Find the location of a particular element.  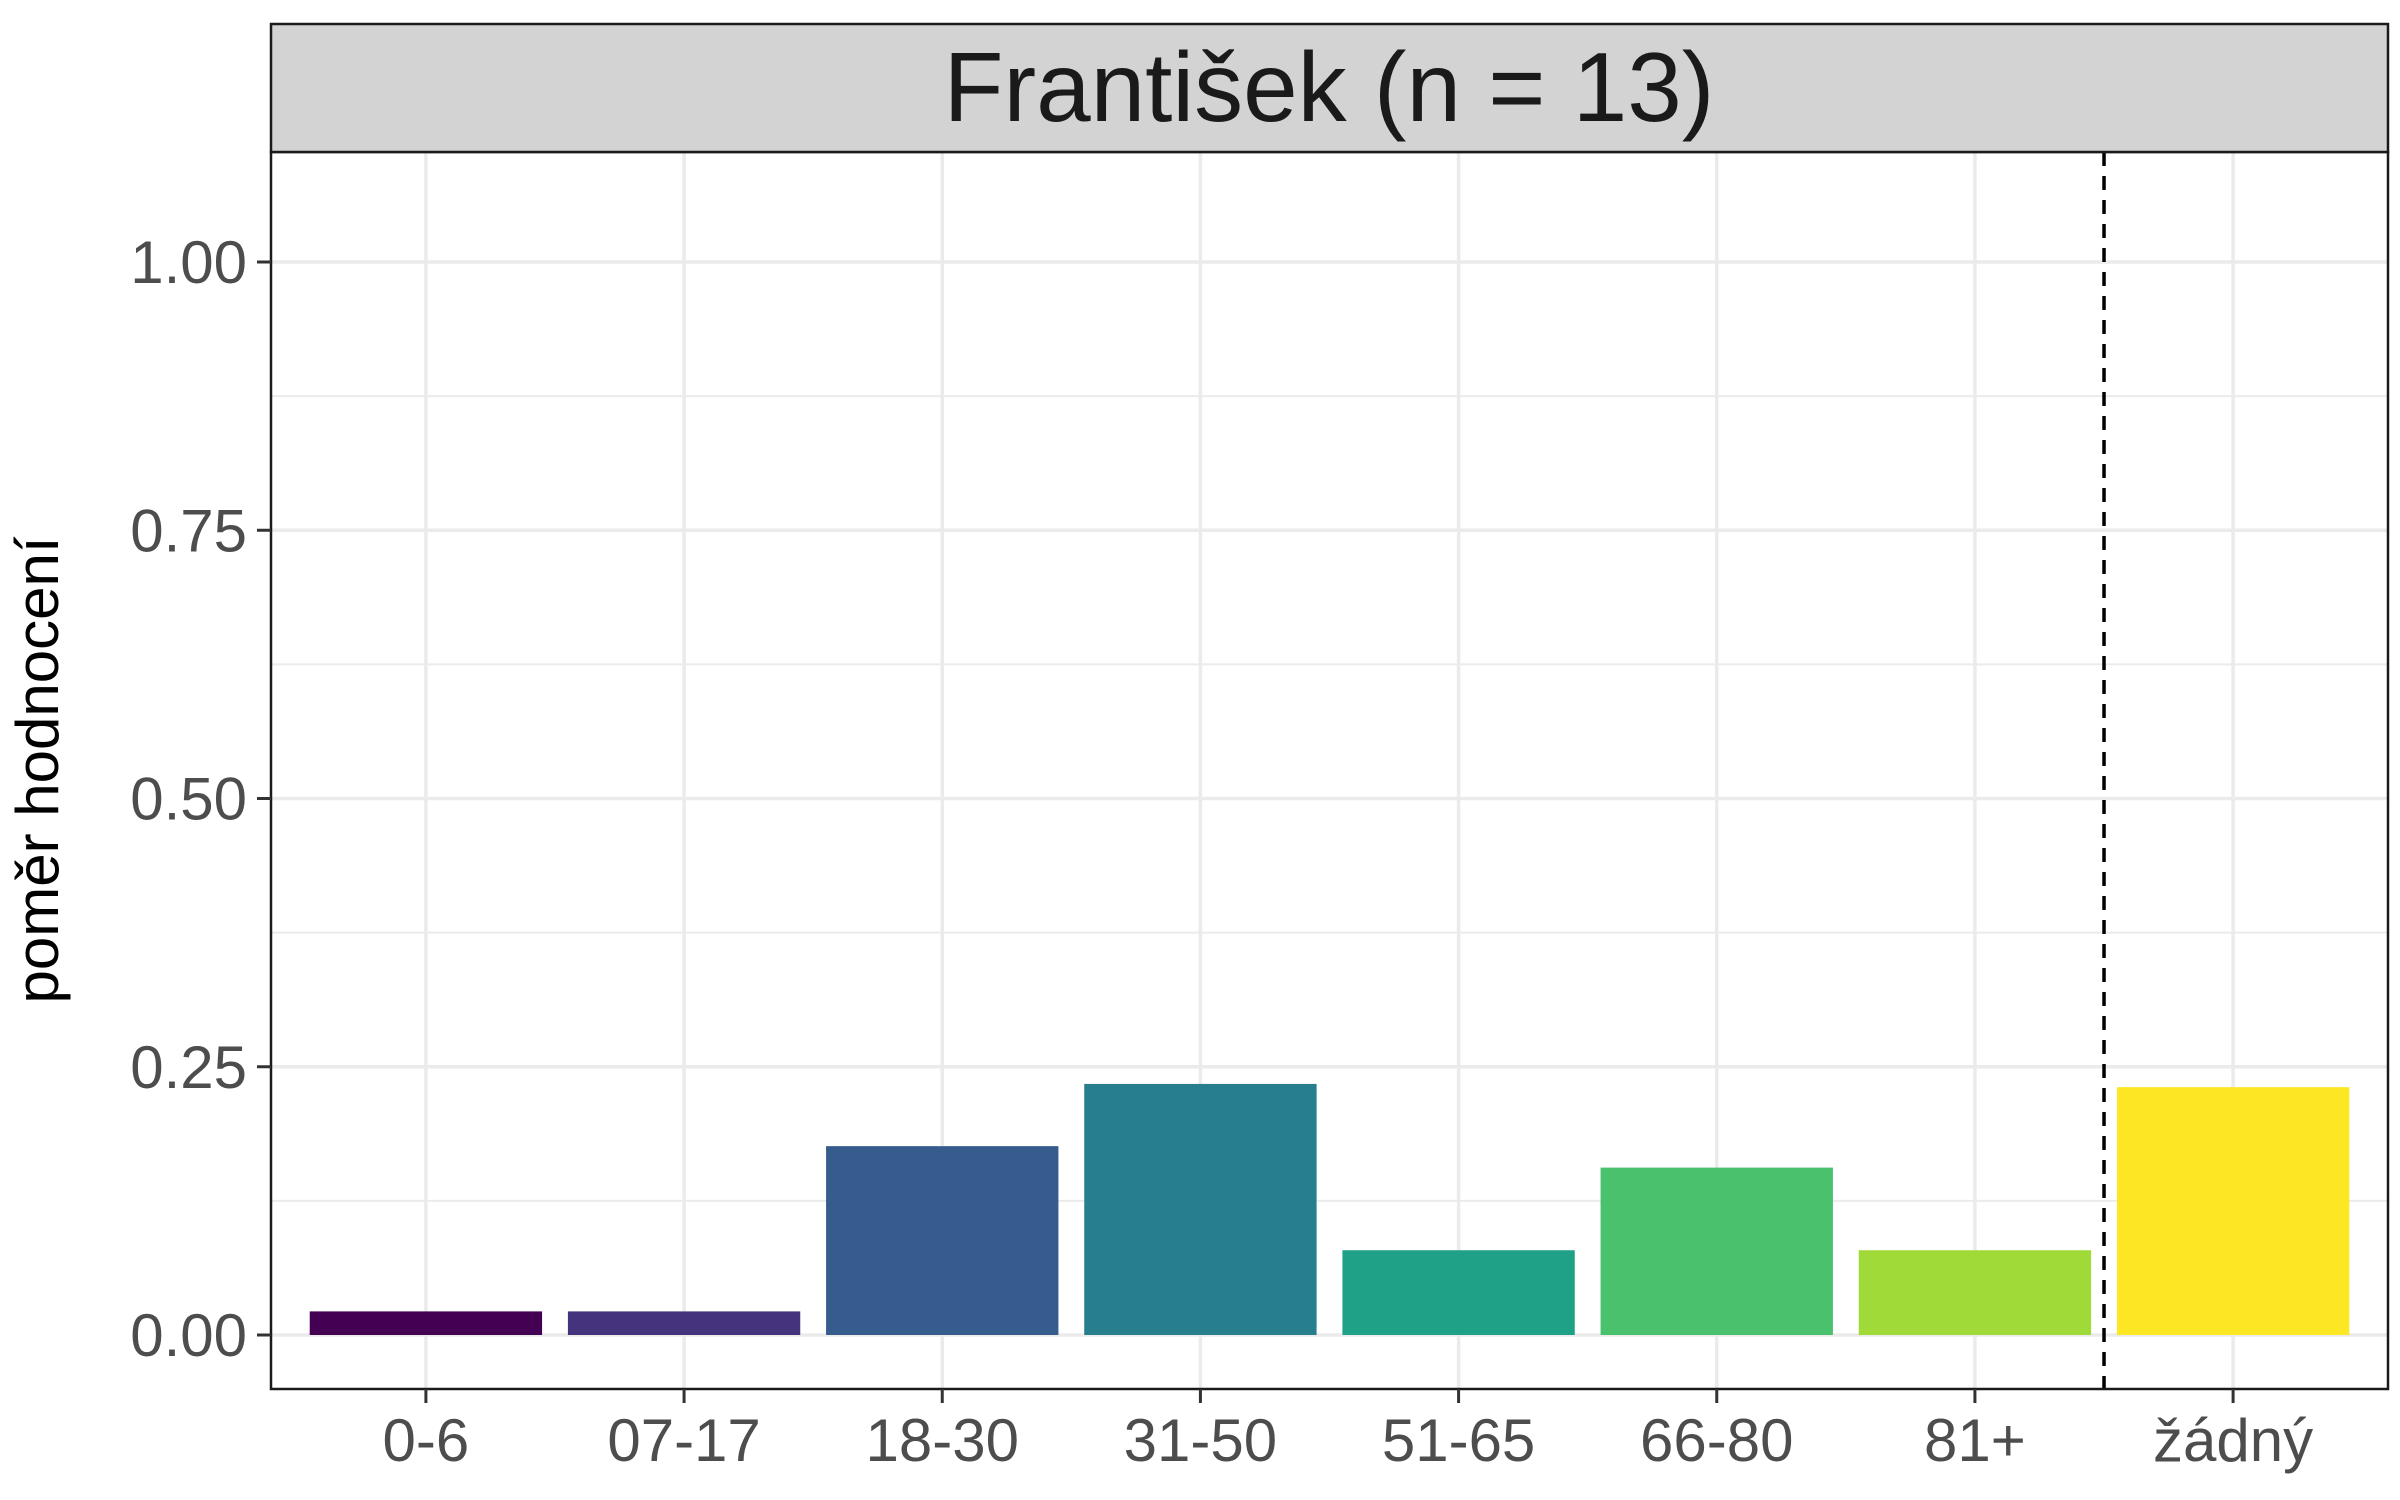

x-tick-label: 0-6 is located at coordinates (426, 1440).